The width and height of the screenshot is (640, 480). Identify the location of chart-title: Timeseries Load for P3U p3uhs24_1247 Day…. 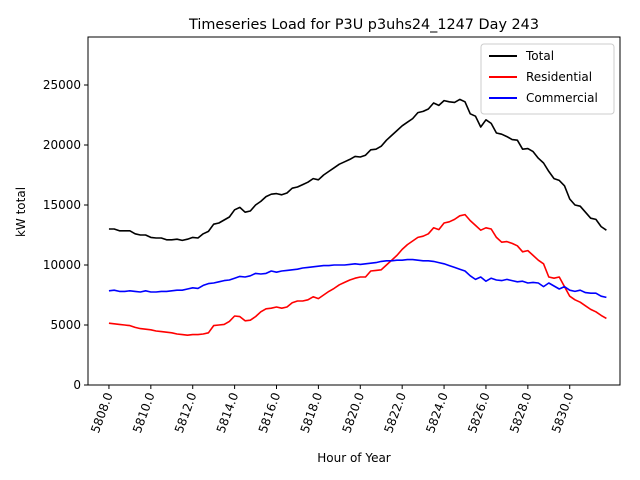
(363, 25).